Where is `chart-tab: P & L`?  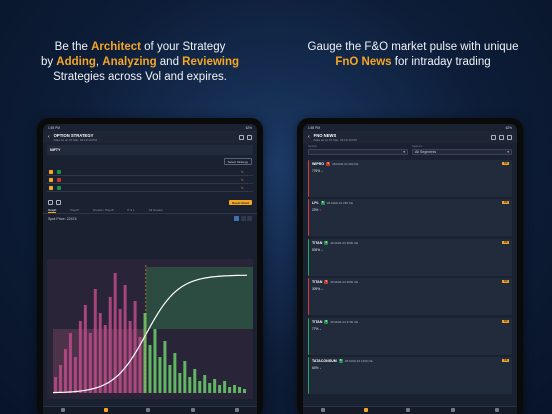
chart-tab: P & L is located at coordinates (131, 210).